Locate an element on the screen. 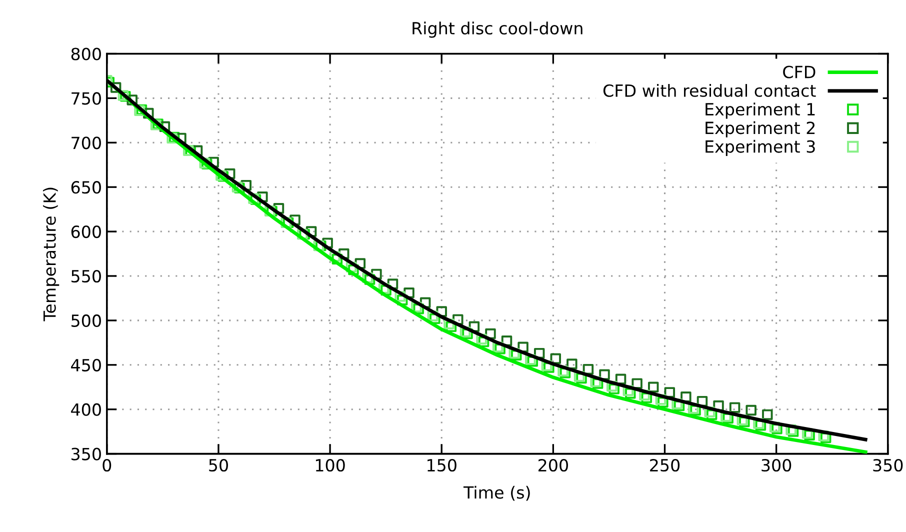 This screenshot has width=906, height=532. x-tick-label: 300 is located at coordinates (777, 465).